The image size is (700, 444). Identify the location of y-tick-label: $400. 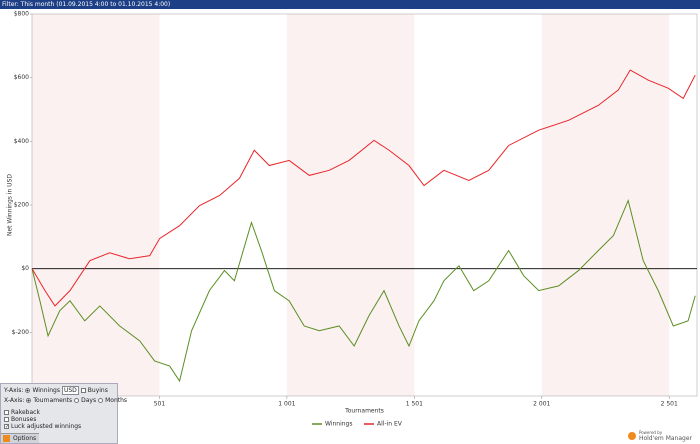
(21, 141).